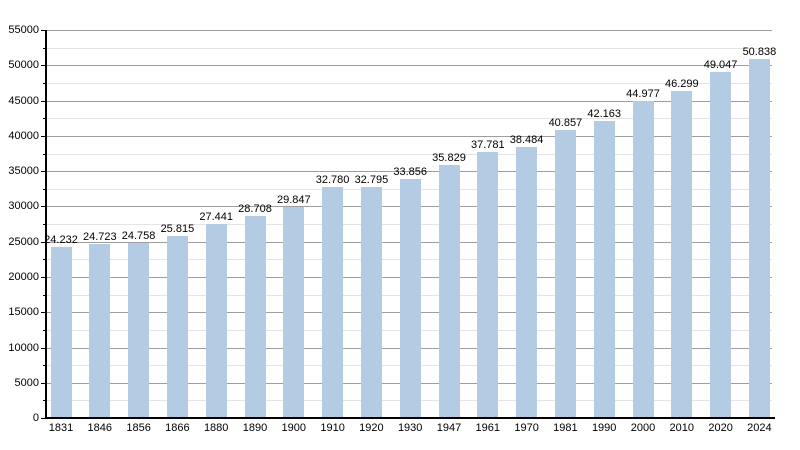 This screenshot has height=450, width=800. What do you see at coordinates (682, 254) in the screenshot?
I see `bar-2010` at bounding box center [682, 254].